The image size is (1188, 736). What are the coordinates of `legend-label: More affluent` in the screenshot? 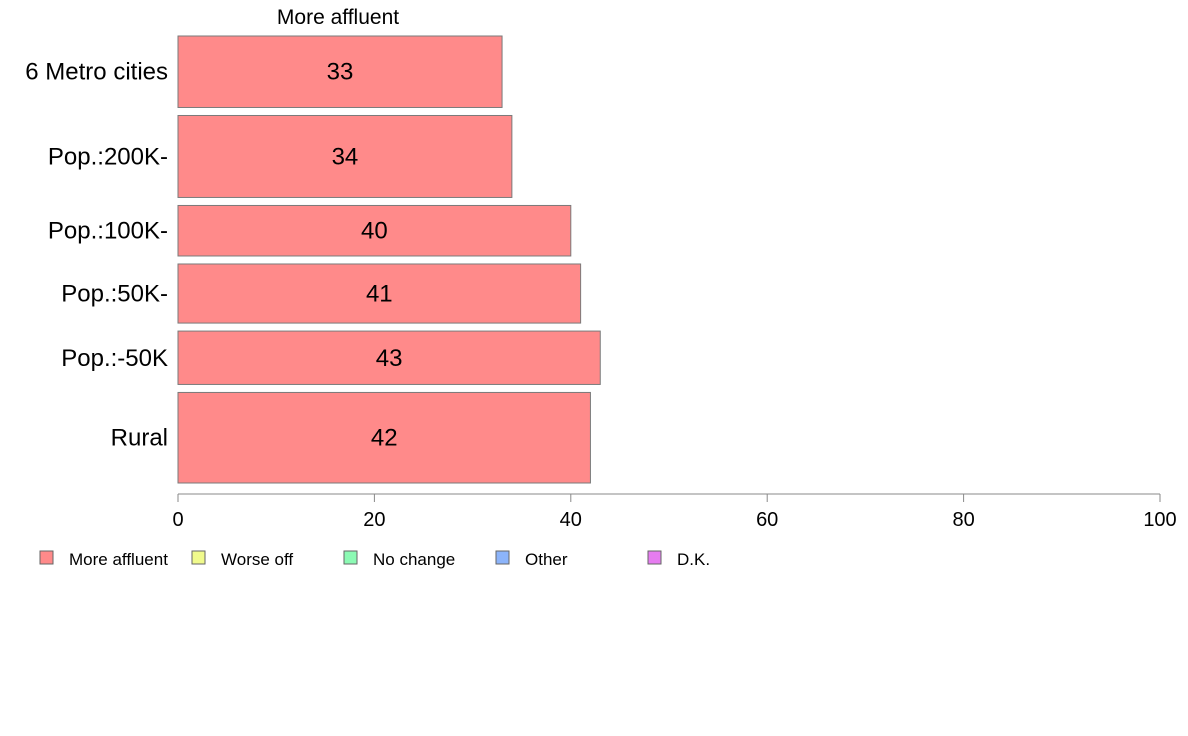 It's located at (118, 559).